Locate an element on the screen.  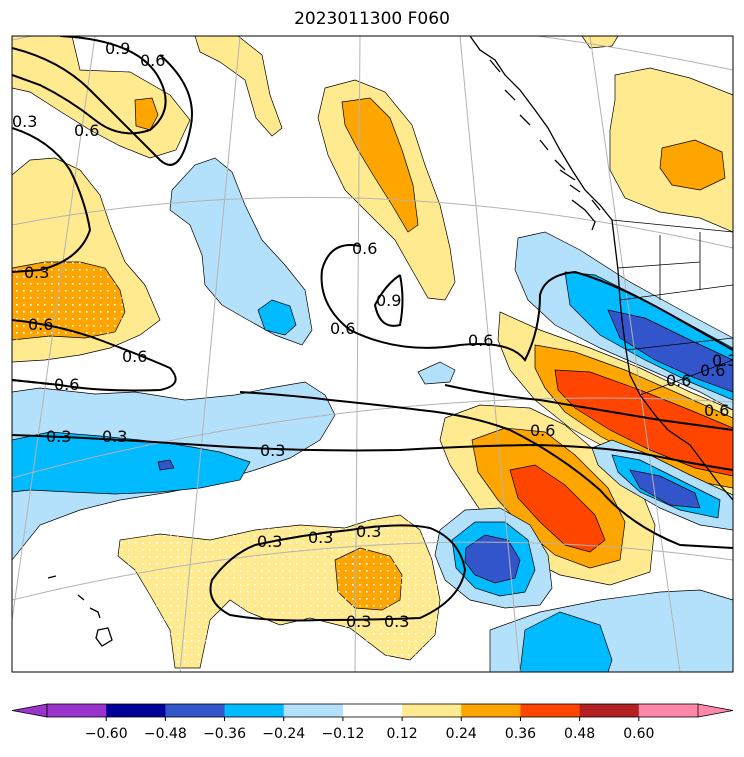
colorbar-min-arrow is located at coordinates (29, 710).